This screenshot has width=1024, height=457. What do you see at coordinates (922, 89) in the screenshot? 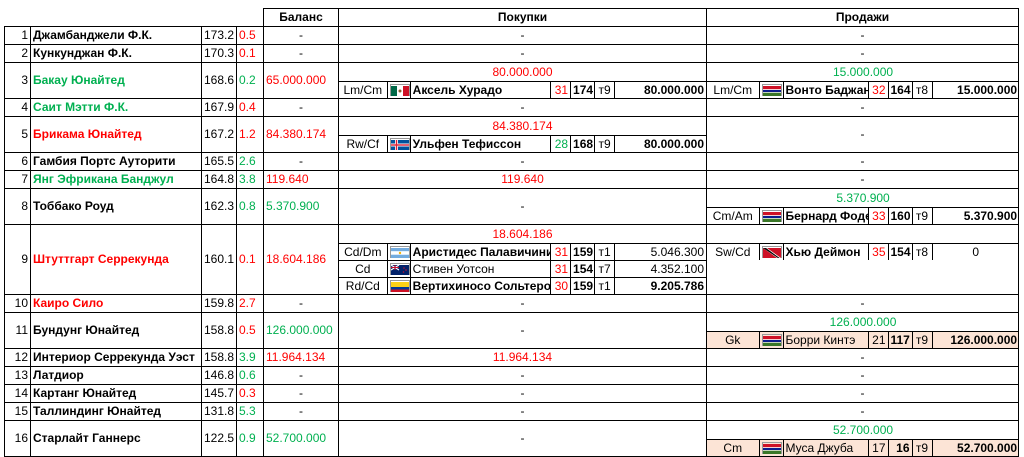
I see `contract-term: т8` at bounding box center [922, 89].